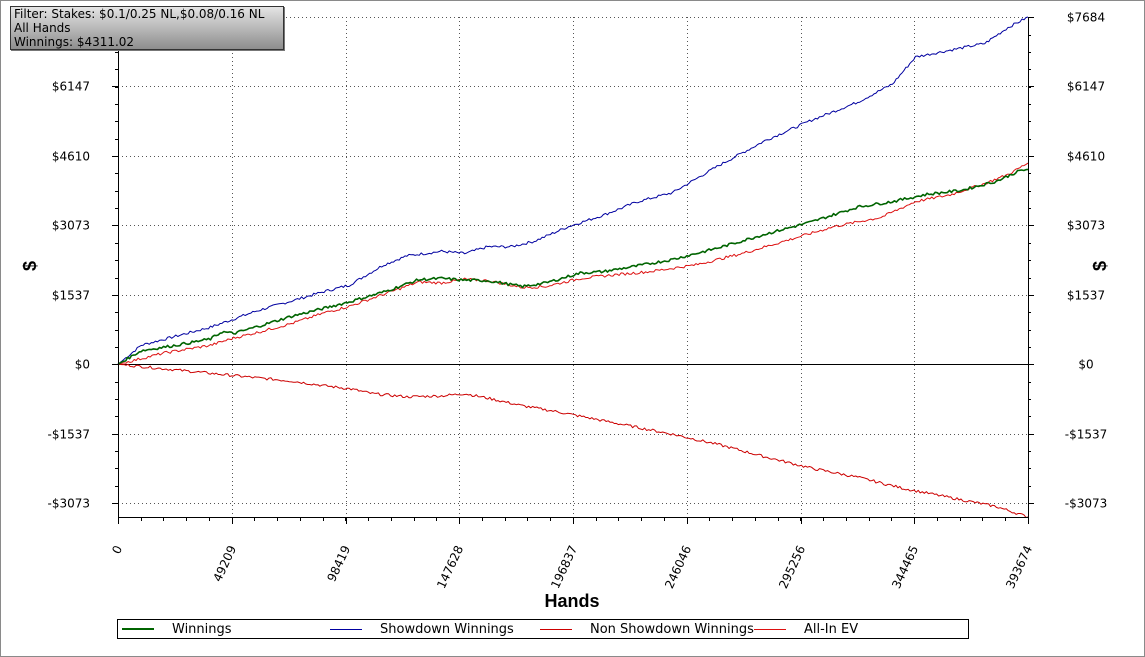 Image resolution: width=1145 pixels, height=657 pixels. I want to click on y-tick-label-right: $1537, so click(1086, 296).